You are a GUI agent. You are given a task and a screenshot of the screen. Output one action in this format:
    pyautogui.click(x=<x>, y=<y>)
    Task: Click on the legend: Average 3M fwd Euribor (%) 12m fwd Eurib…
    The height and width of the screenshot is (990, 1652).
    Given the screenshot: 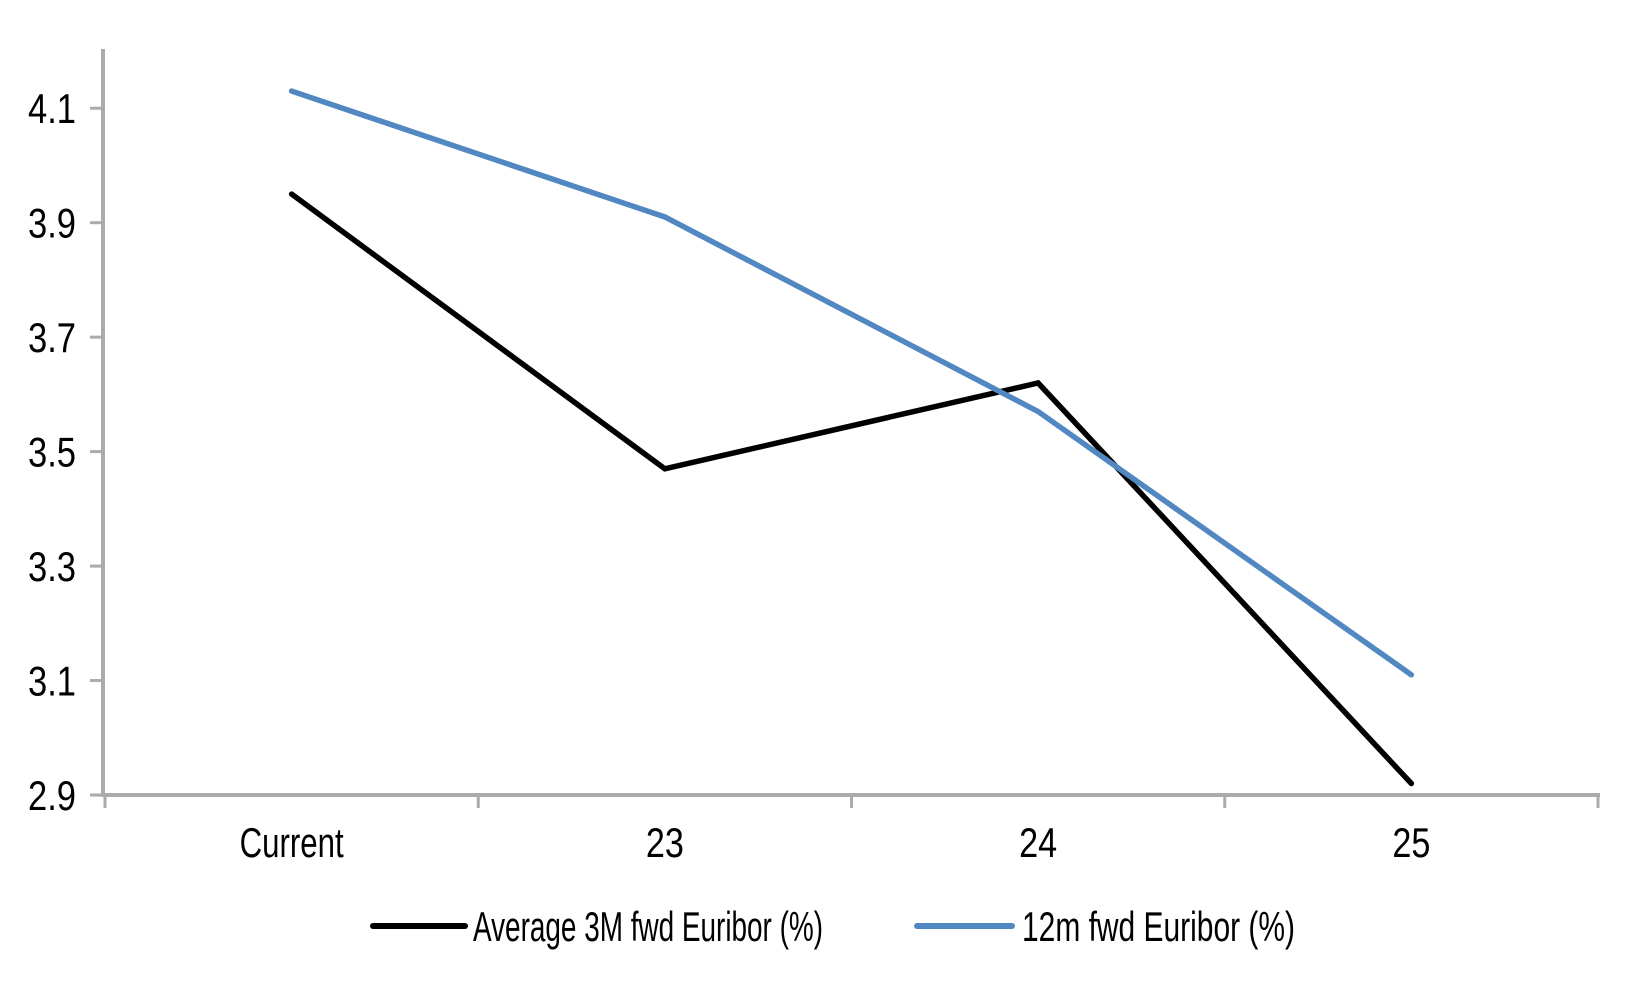 What is the action you would take?
    pyautogui.click(x=832, y=926)
    